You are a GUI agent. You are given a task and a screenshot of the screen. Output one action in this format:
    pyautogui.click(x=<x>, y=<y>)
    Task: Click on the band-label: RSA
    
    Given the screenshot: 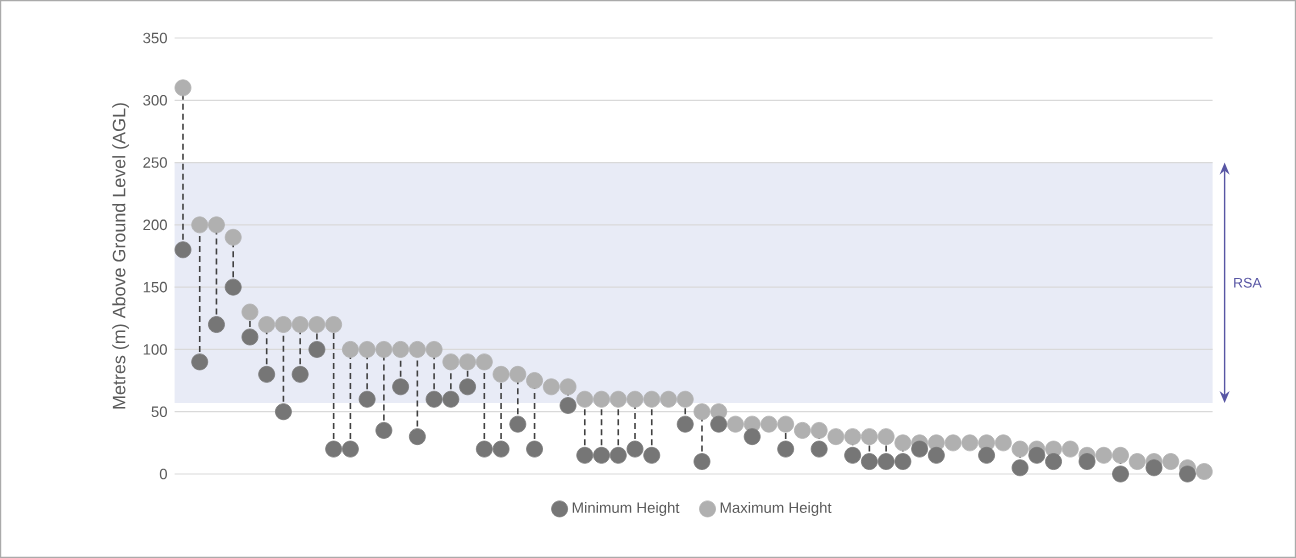 What is the action you would take?
    pyautogui.click(x=1248, y=282)
    